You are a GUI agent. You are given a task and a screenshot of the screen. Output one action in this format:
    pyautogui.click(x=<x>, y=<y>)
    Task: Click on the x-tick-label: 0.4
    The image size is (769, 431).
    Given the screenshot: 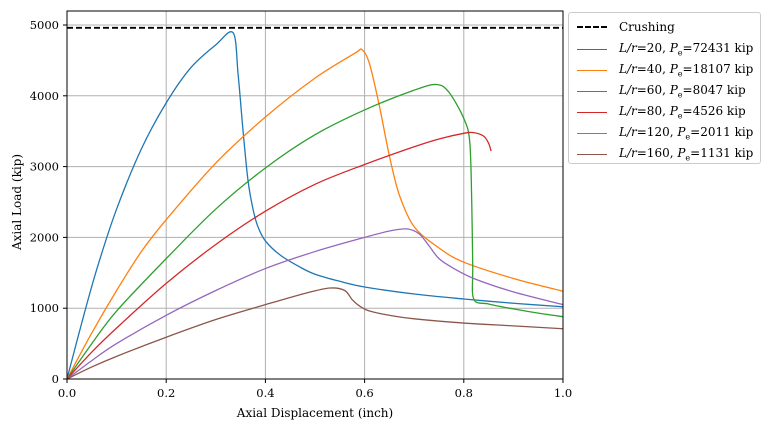 What is the action you would take?
    pyautogui.click(x=265, y=393)
    